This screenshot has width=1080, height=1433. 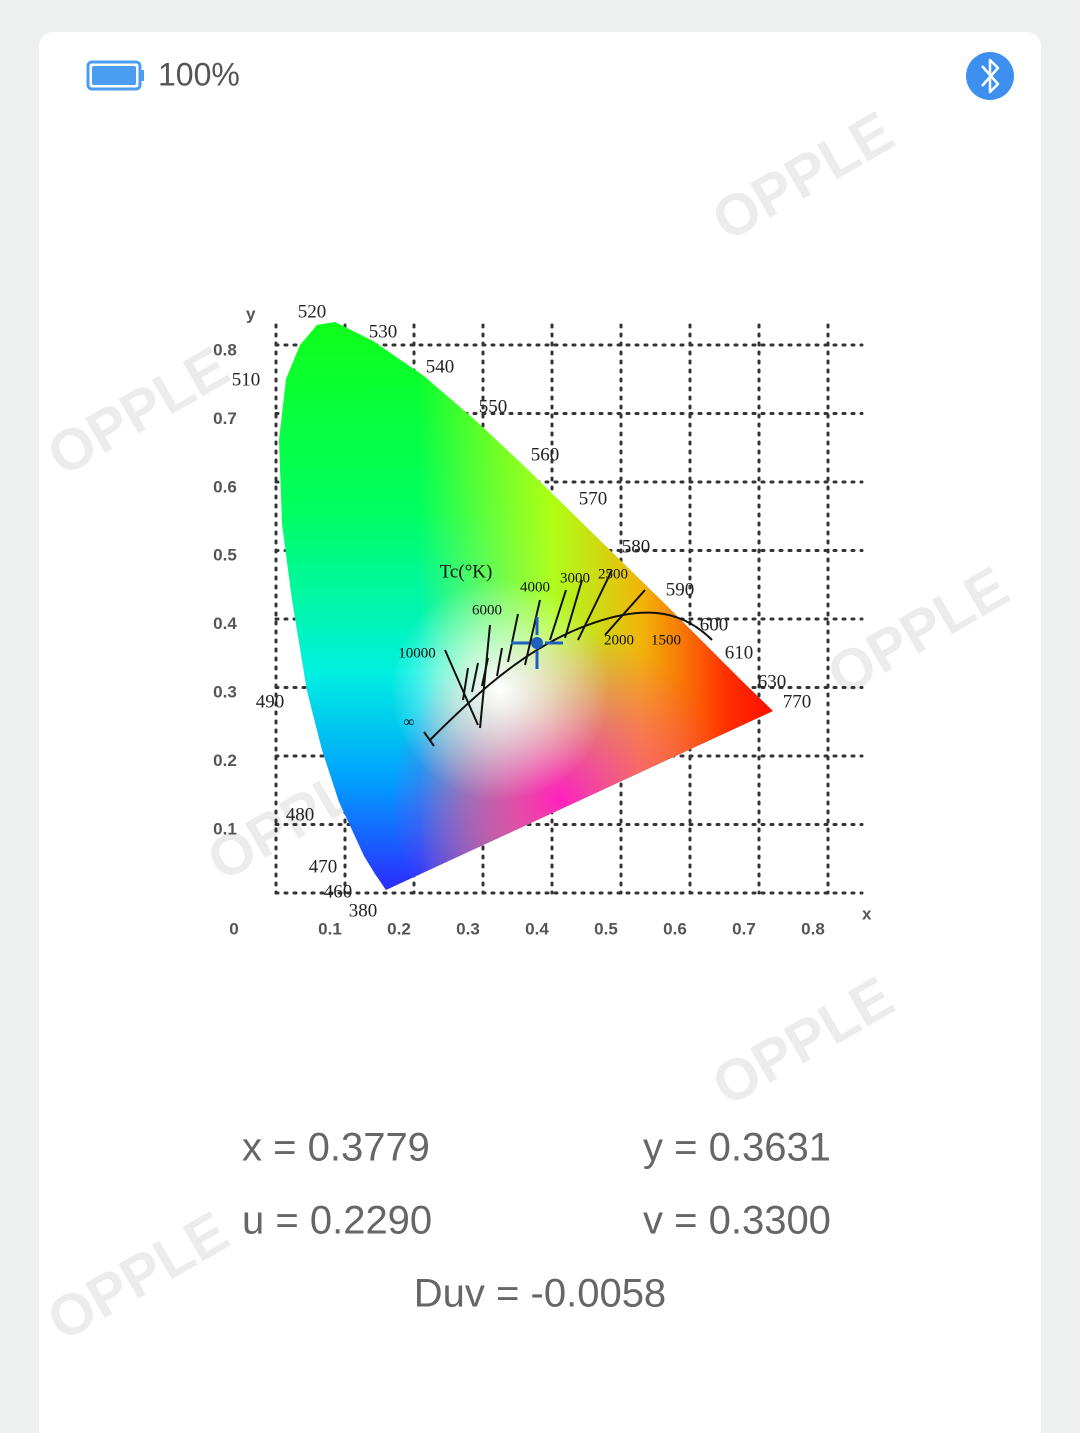 What do you see at coordinates (363, 910) in the screenshot?
I see `wavelength-label: 380` at bounding box center [363, 910].